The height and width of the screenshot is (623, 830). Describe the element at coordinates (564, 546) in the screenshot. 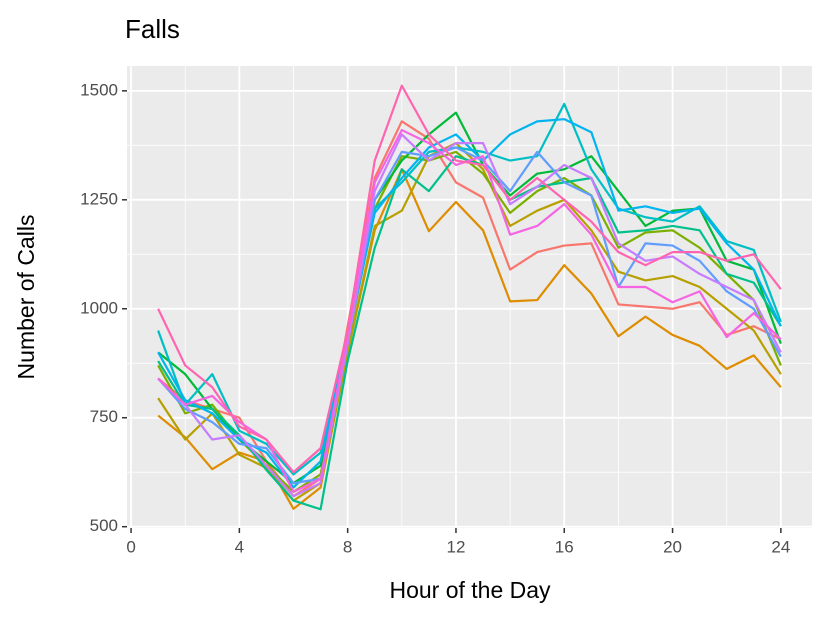

I see `x-tick-label: 16` at that location.